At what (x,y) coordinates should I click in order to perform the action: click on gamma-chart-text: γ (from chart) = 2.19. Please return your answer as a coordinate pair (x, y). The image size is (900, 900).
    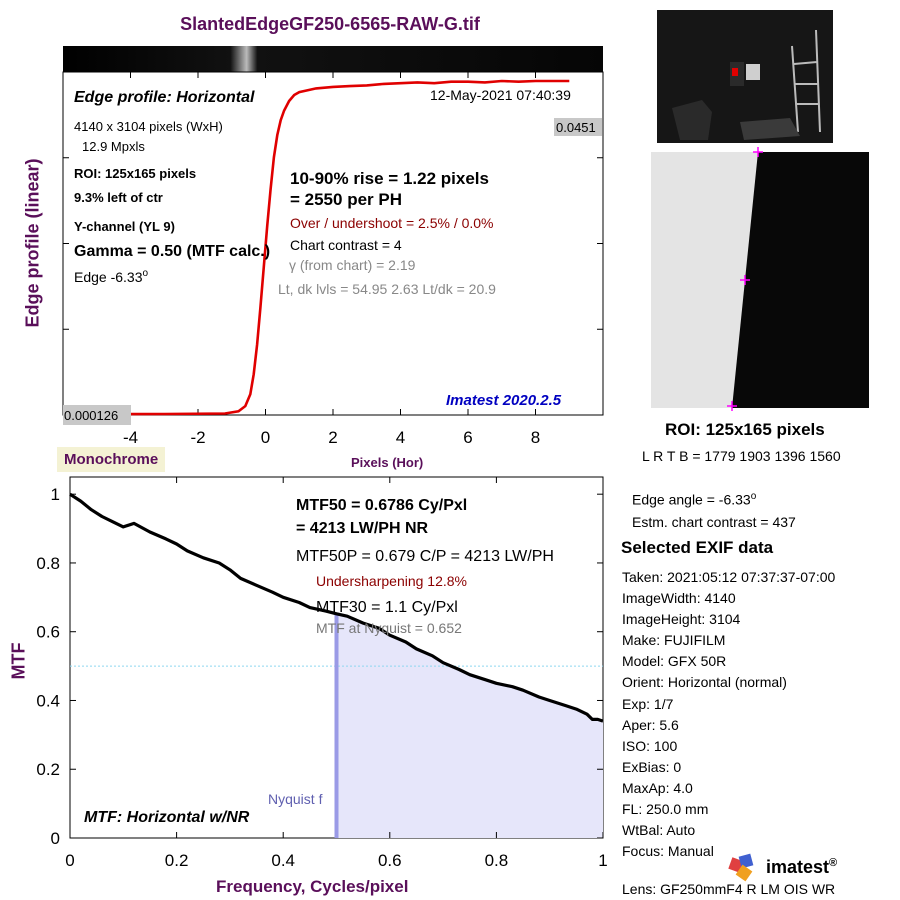
    Looking at the image, I should click on (352, 265).